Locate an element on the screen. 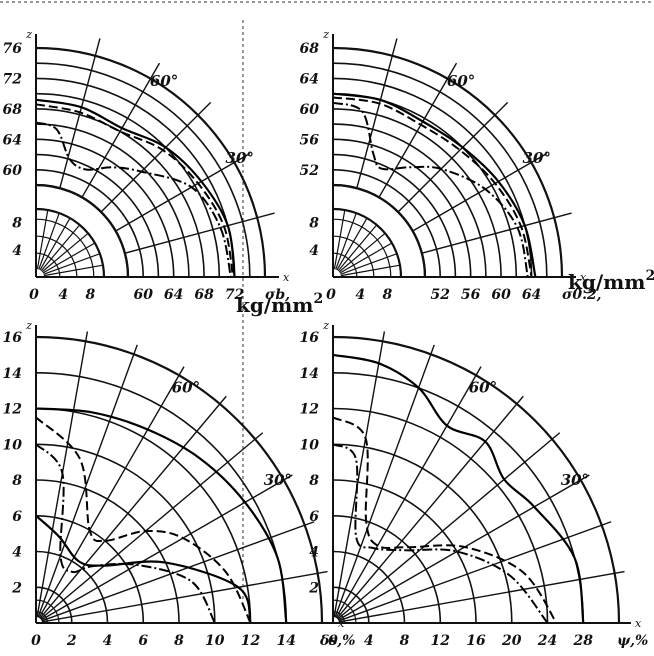  x-tick-label: 2 is located at coordinates (71, 641).